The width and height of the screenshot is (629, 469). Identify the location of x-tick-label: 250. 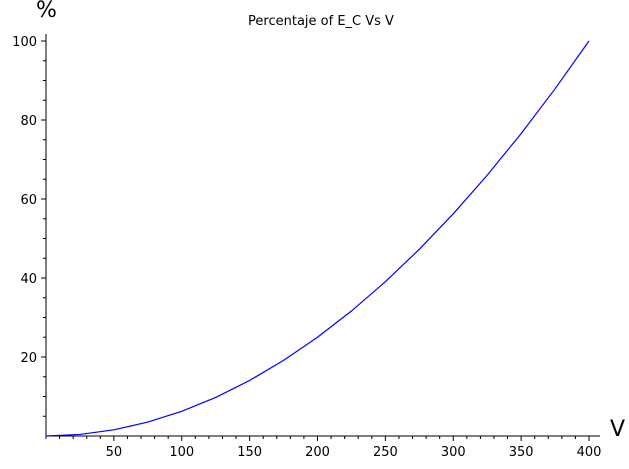
(385, 452).